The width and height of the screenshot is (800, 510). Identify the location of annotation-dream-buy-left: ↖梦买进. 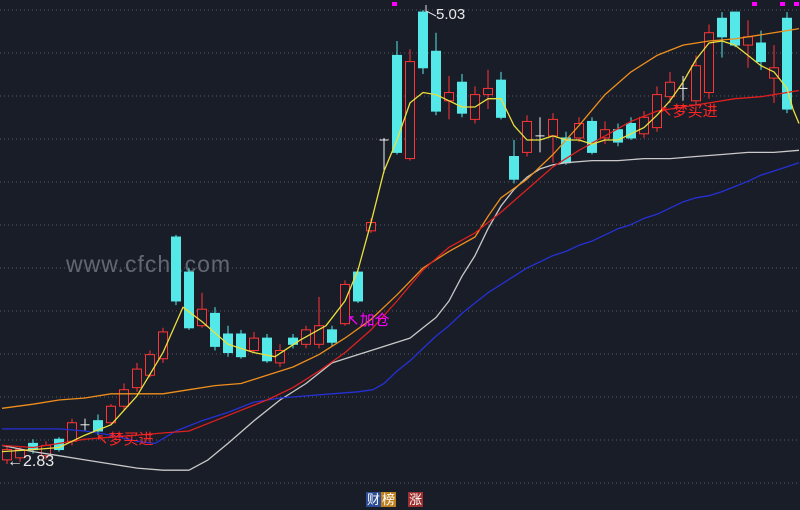
(125, 439).